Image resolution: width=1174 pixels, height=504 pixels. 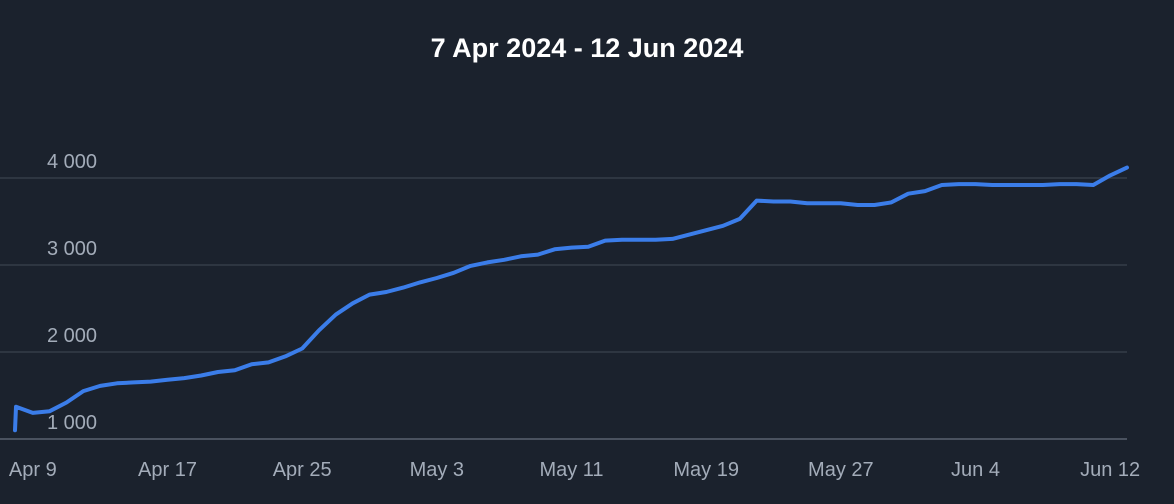 I want to click on x-tick-label: Apr 9, so click(x=33, y=470).